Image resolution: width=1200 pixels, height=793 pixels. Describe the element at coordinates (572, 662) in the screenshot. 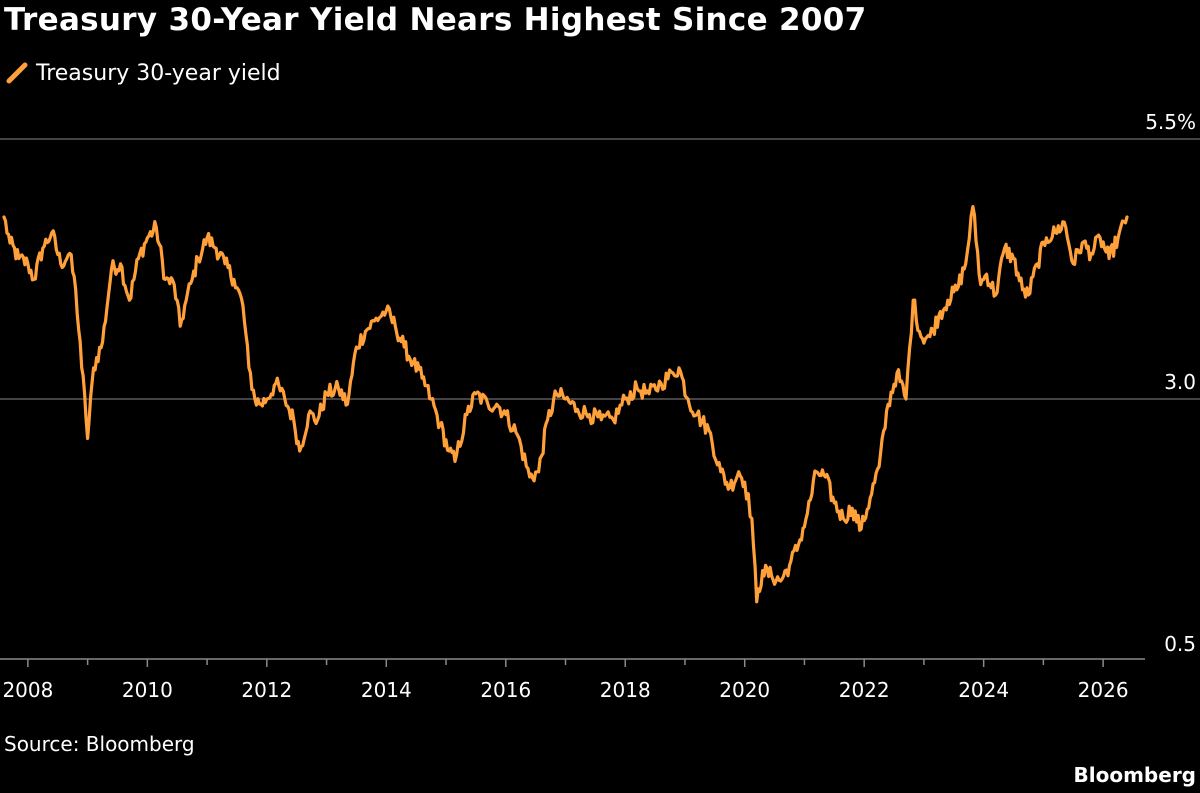

I see `x-axis` at that location.